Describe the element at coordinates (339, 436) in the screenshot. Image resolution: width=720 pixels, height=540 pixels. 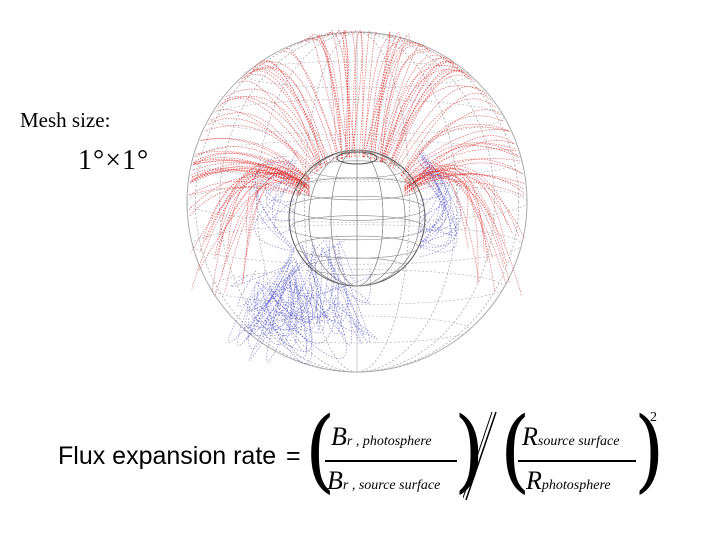
I see `numerator-1-symbol: B` at that location.